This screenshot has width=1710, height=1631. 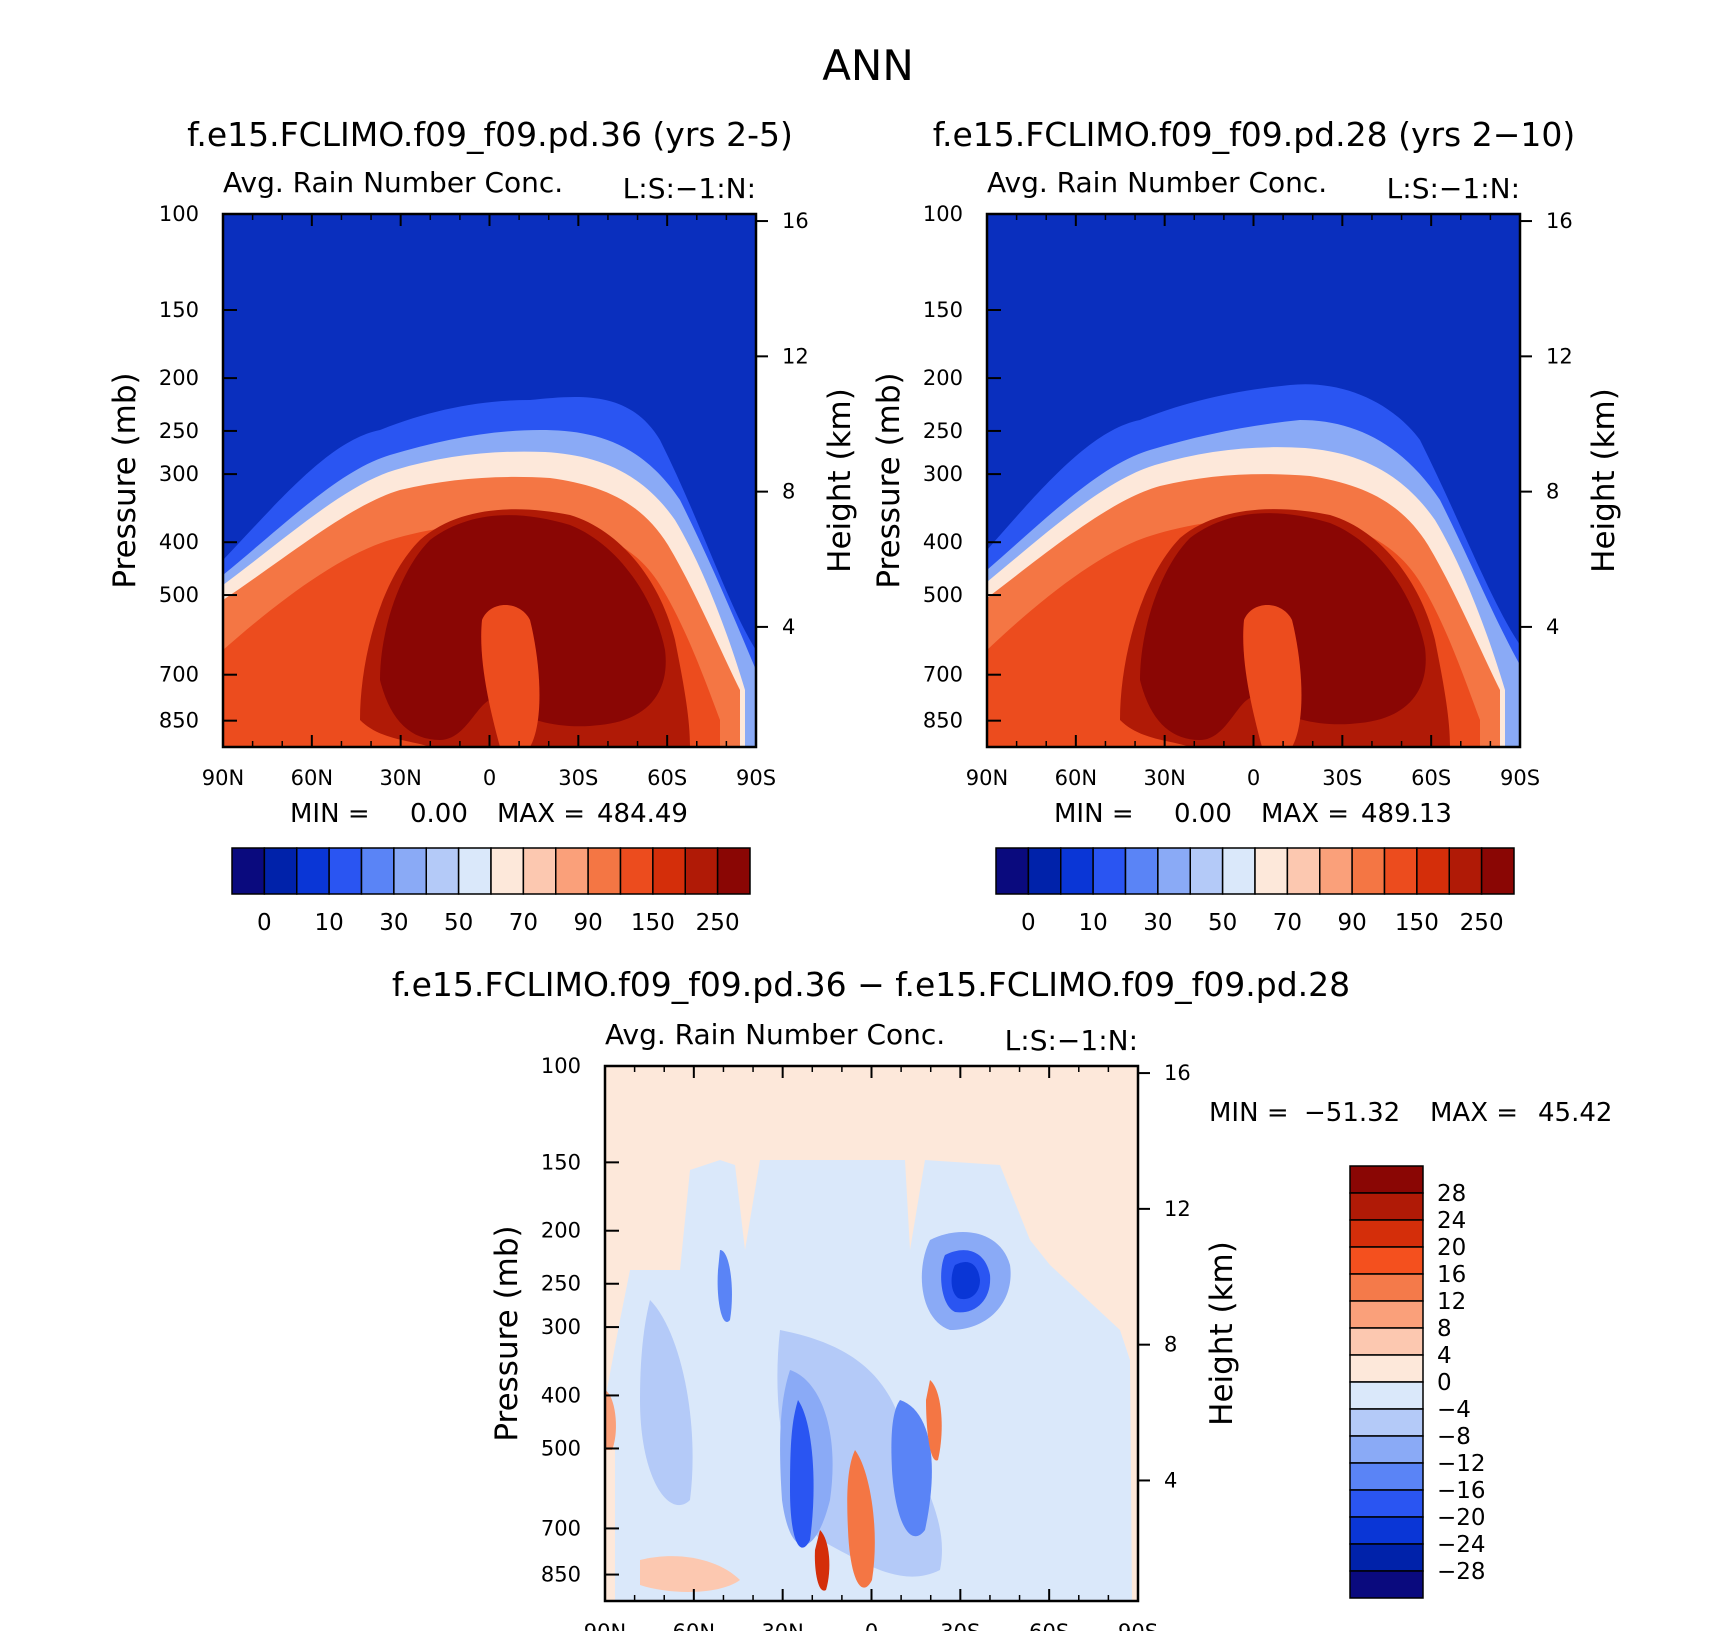 What do you see at coordinates (179, 474) in the screenshot?
I see `panel-a-ytick-label: 300` at bounding box center [179, 474].